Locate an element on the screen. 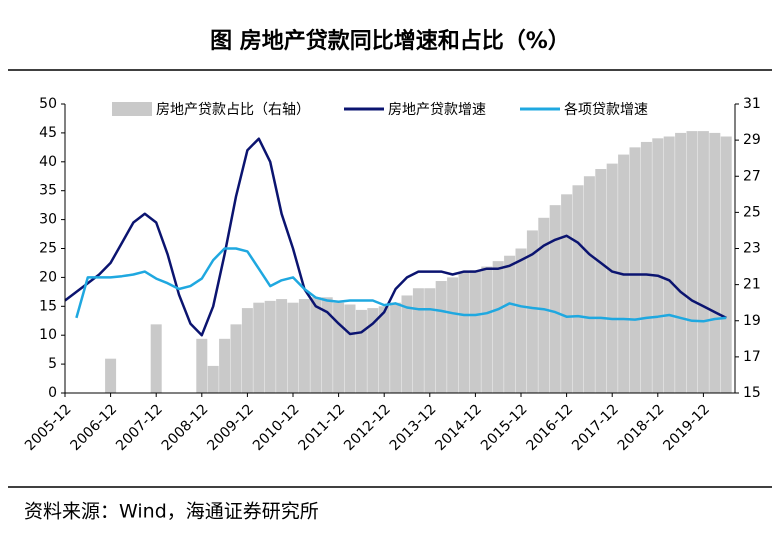  y-tick-label: 40 is located at coordinates (48, 162).